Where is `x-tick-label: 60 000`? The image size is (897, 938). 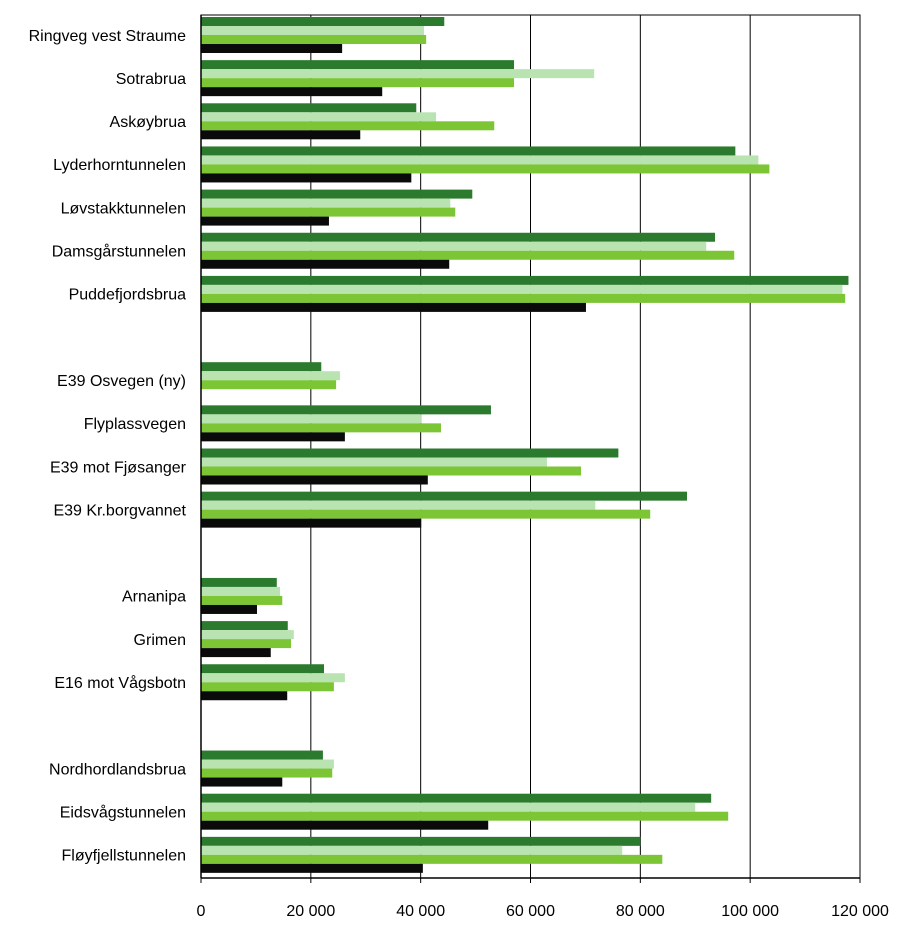
x-tick-label: 60 000 is located at coordinates (530, 911).